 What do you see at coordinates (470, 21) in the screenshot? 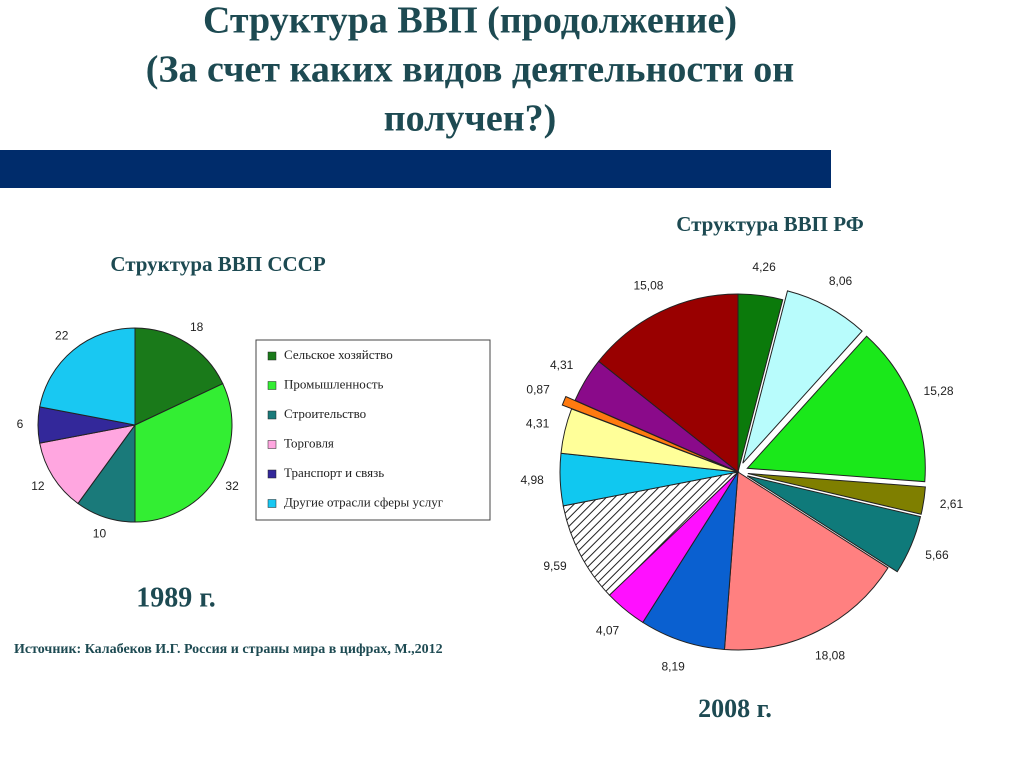
I see `slide-title: Структура ВВП (продолжение)` at bounding box center [470, 21].